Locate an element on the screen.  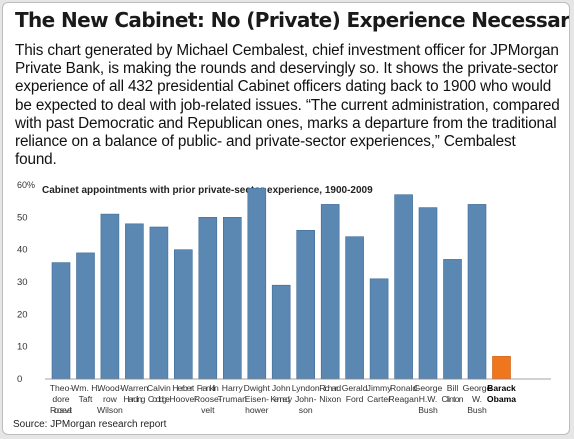
y-tick-label: 40 is located at coordinates (22, 250).